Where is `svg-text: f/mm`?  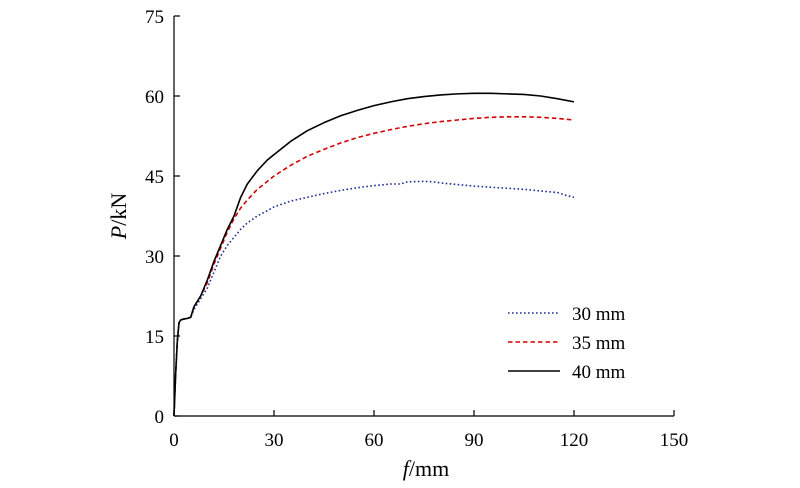
svg-text: f/mm is located at coordinates (426, 468).